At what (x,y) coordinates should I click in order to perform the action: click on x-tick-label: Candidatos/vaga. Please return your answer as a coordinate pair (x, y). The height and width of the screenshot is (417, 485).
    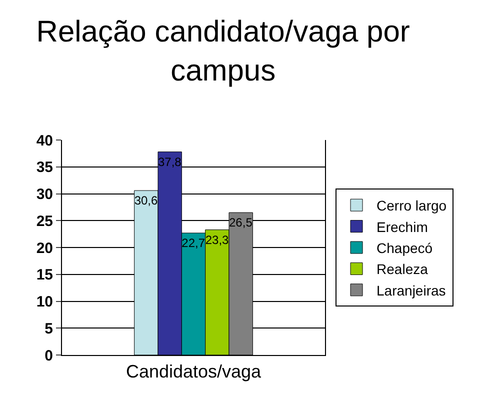
    Looking at the image, I should click on (194, 372).